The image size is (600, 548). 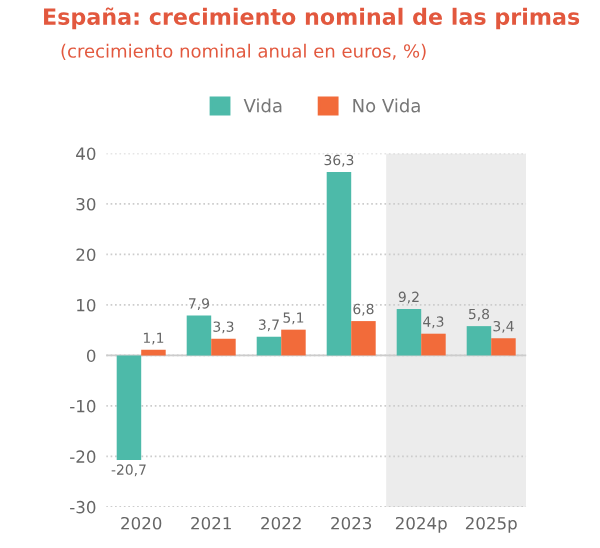 What do you see at coordinates (83, 406) in the screenshot?
I see `y-tick-label: -10` at bounding box center [83, 406].